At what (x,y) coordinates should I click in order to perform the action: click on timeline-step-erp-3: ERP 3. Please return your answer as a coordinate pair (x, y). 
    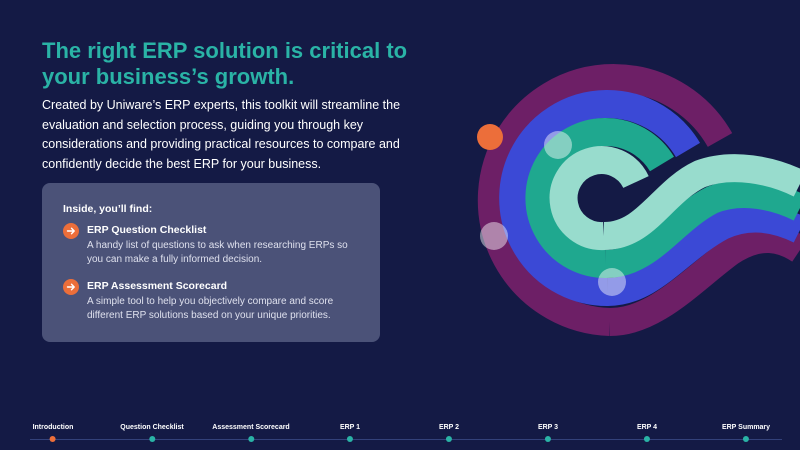
    Looking at the image, I should click on (548, 433).